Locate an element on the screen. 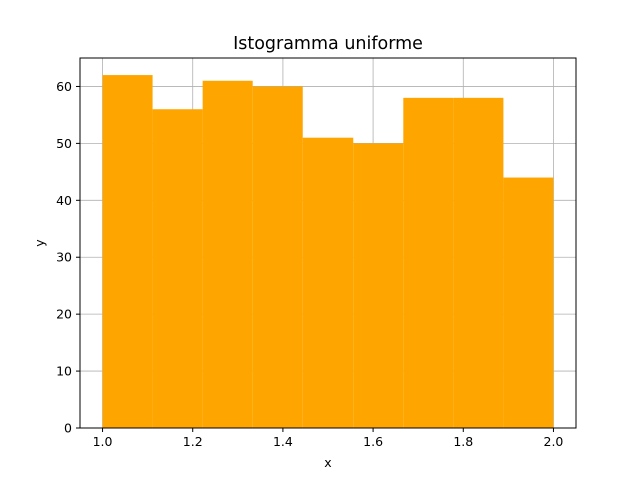  y-tick-label: 30 is located at coordinates (64, 257).